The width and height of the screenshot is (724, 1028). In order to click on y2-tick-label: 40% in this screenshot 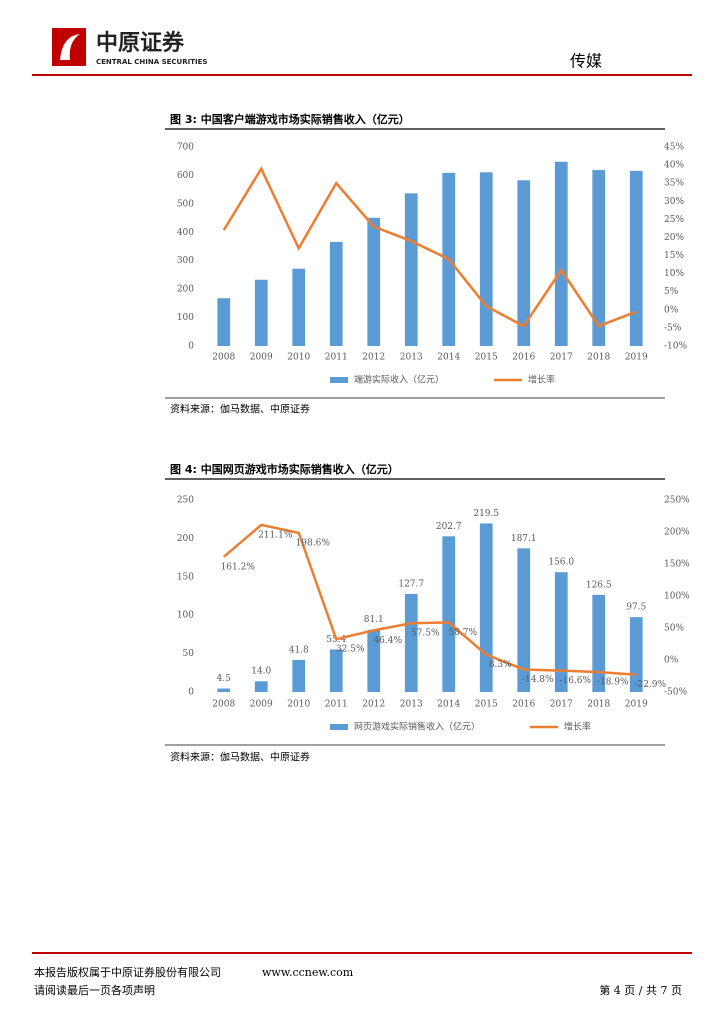, I will do `click(674, 166)`.